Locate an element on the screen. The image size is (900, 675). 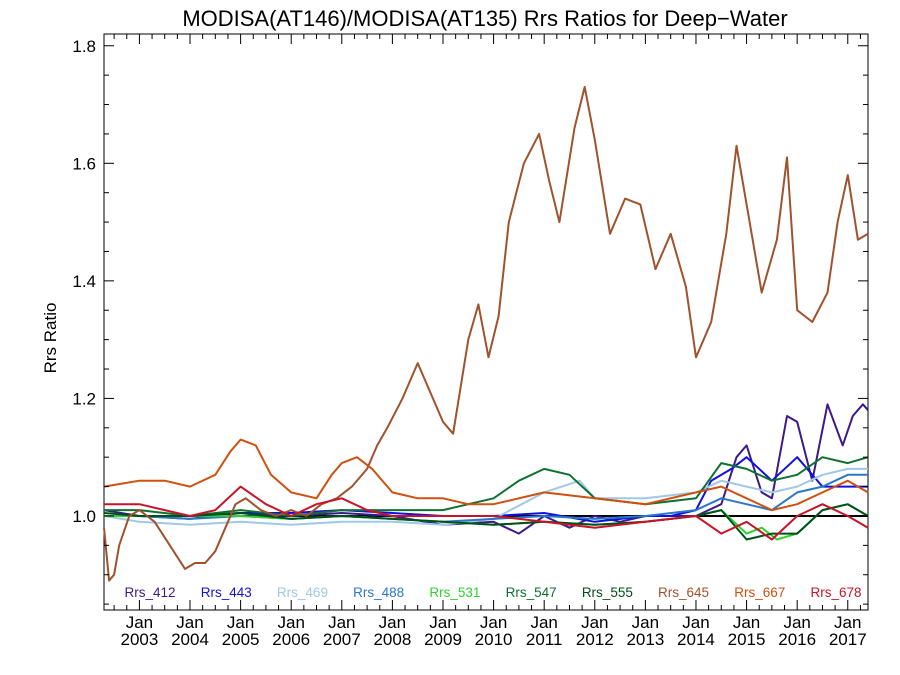
y-axis-label: Rrs Ratio is located at coordinates (50, 338).